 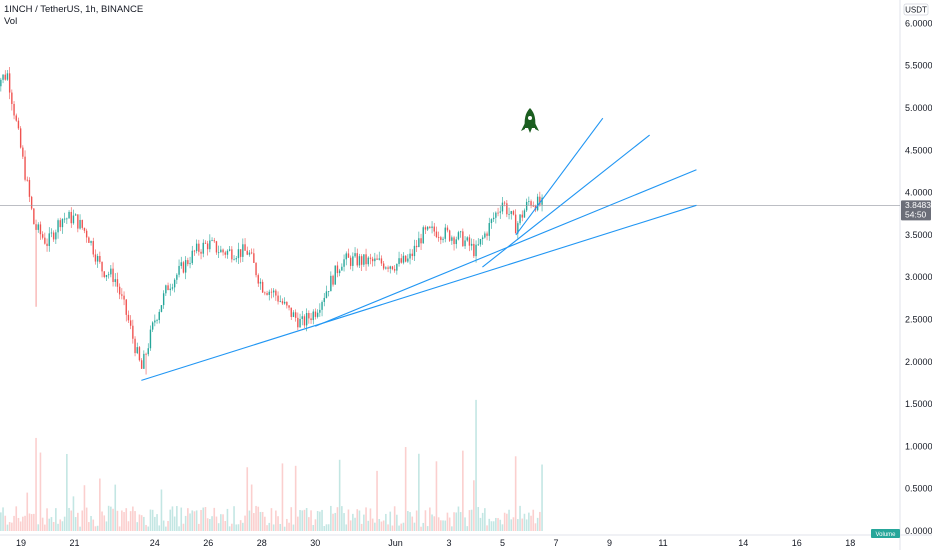 What do you see at coordinates (262, 543) in the screenshot?
I see `time-tick-label: 28` at bounding box center [262, 543].